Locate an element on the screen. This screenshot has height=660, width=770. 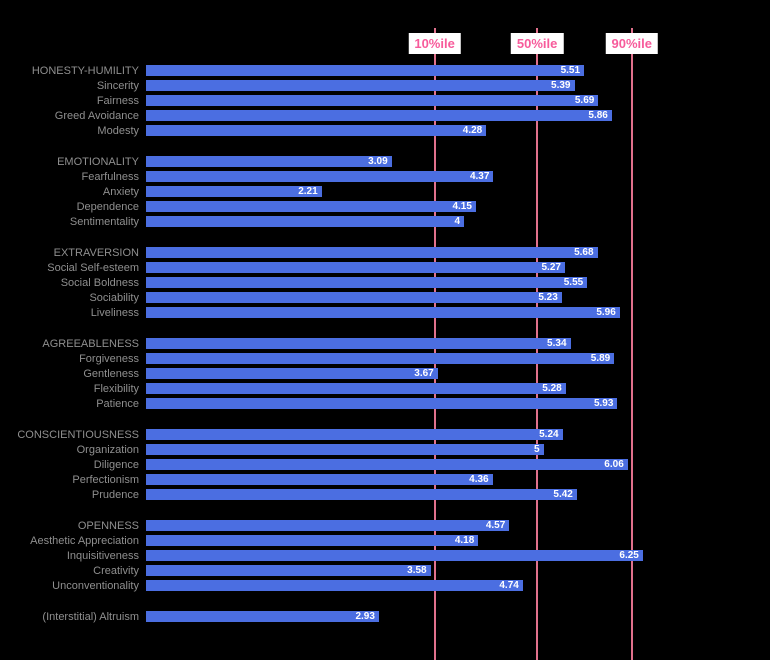
bar-value: 3.67 is located at coordinates (424, 373).